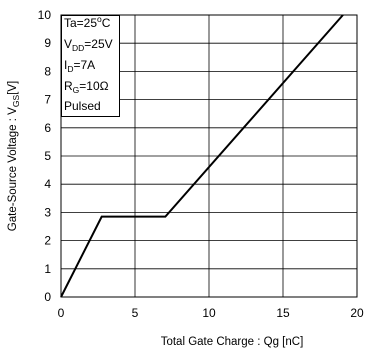 This screenshot has height=354, width=371. What do you see at coordinates (135, 313) in the screenshot?
I see `x-tick-label: 5` at bounding box center [135, 313].